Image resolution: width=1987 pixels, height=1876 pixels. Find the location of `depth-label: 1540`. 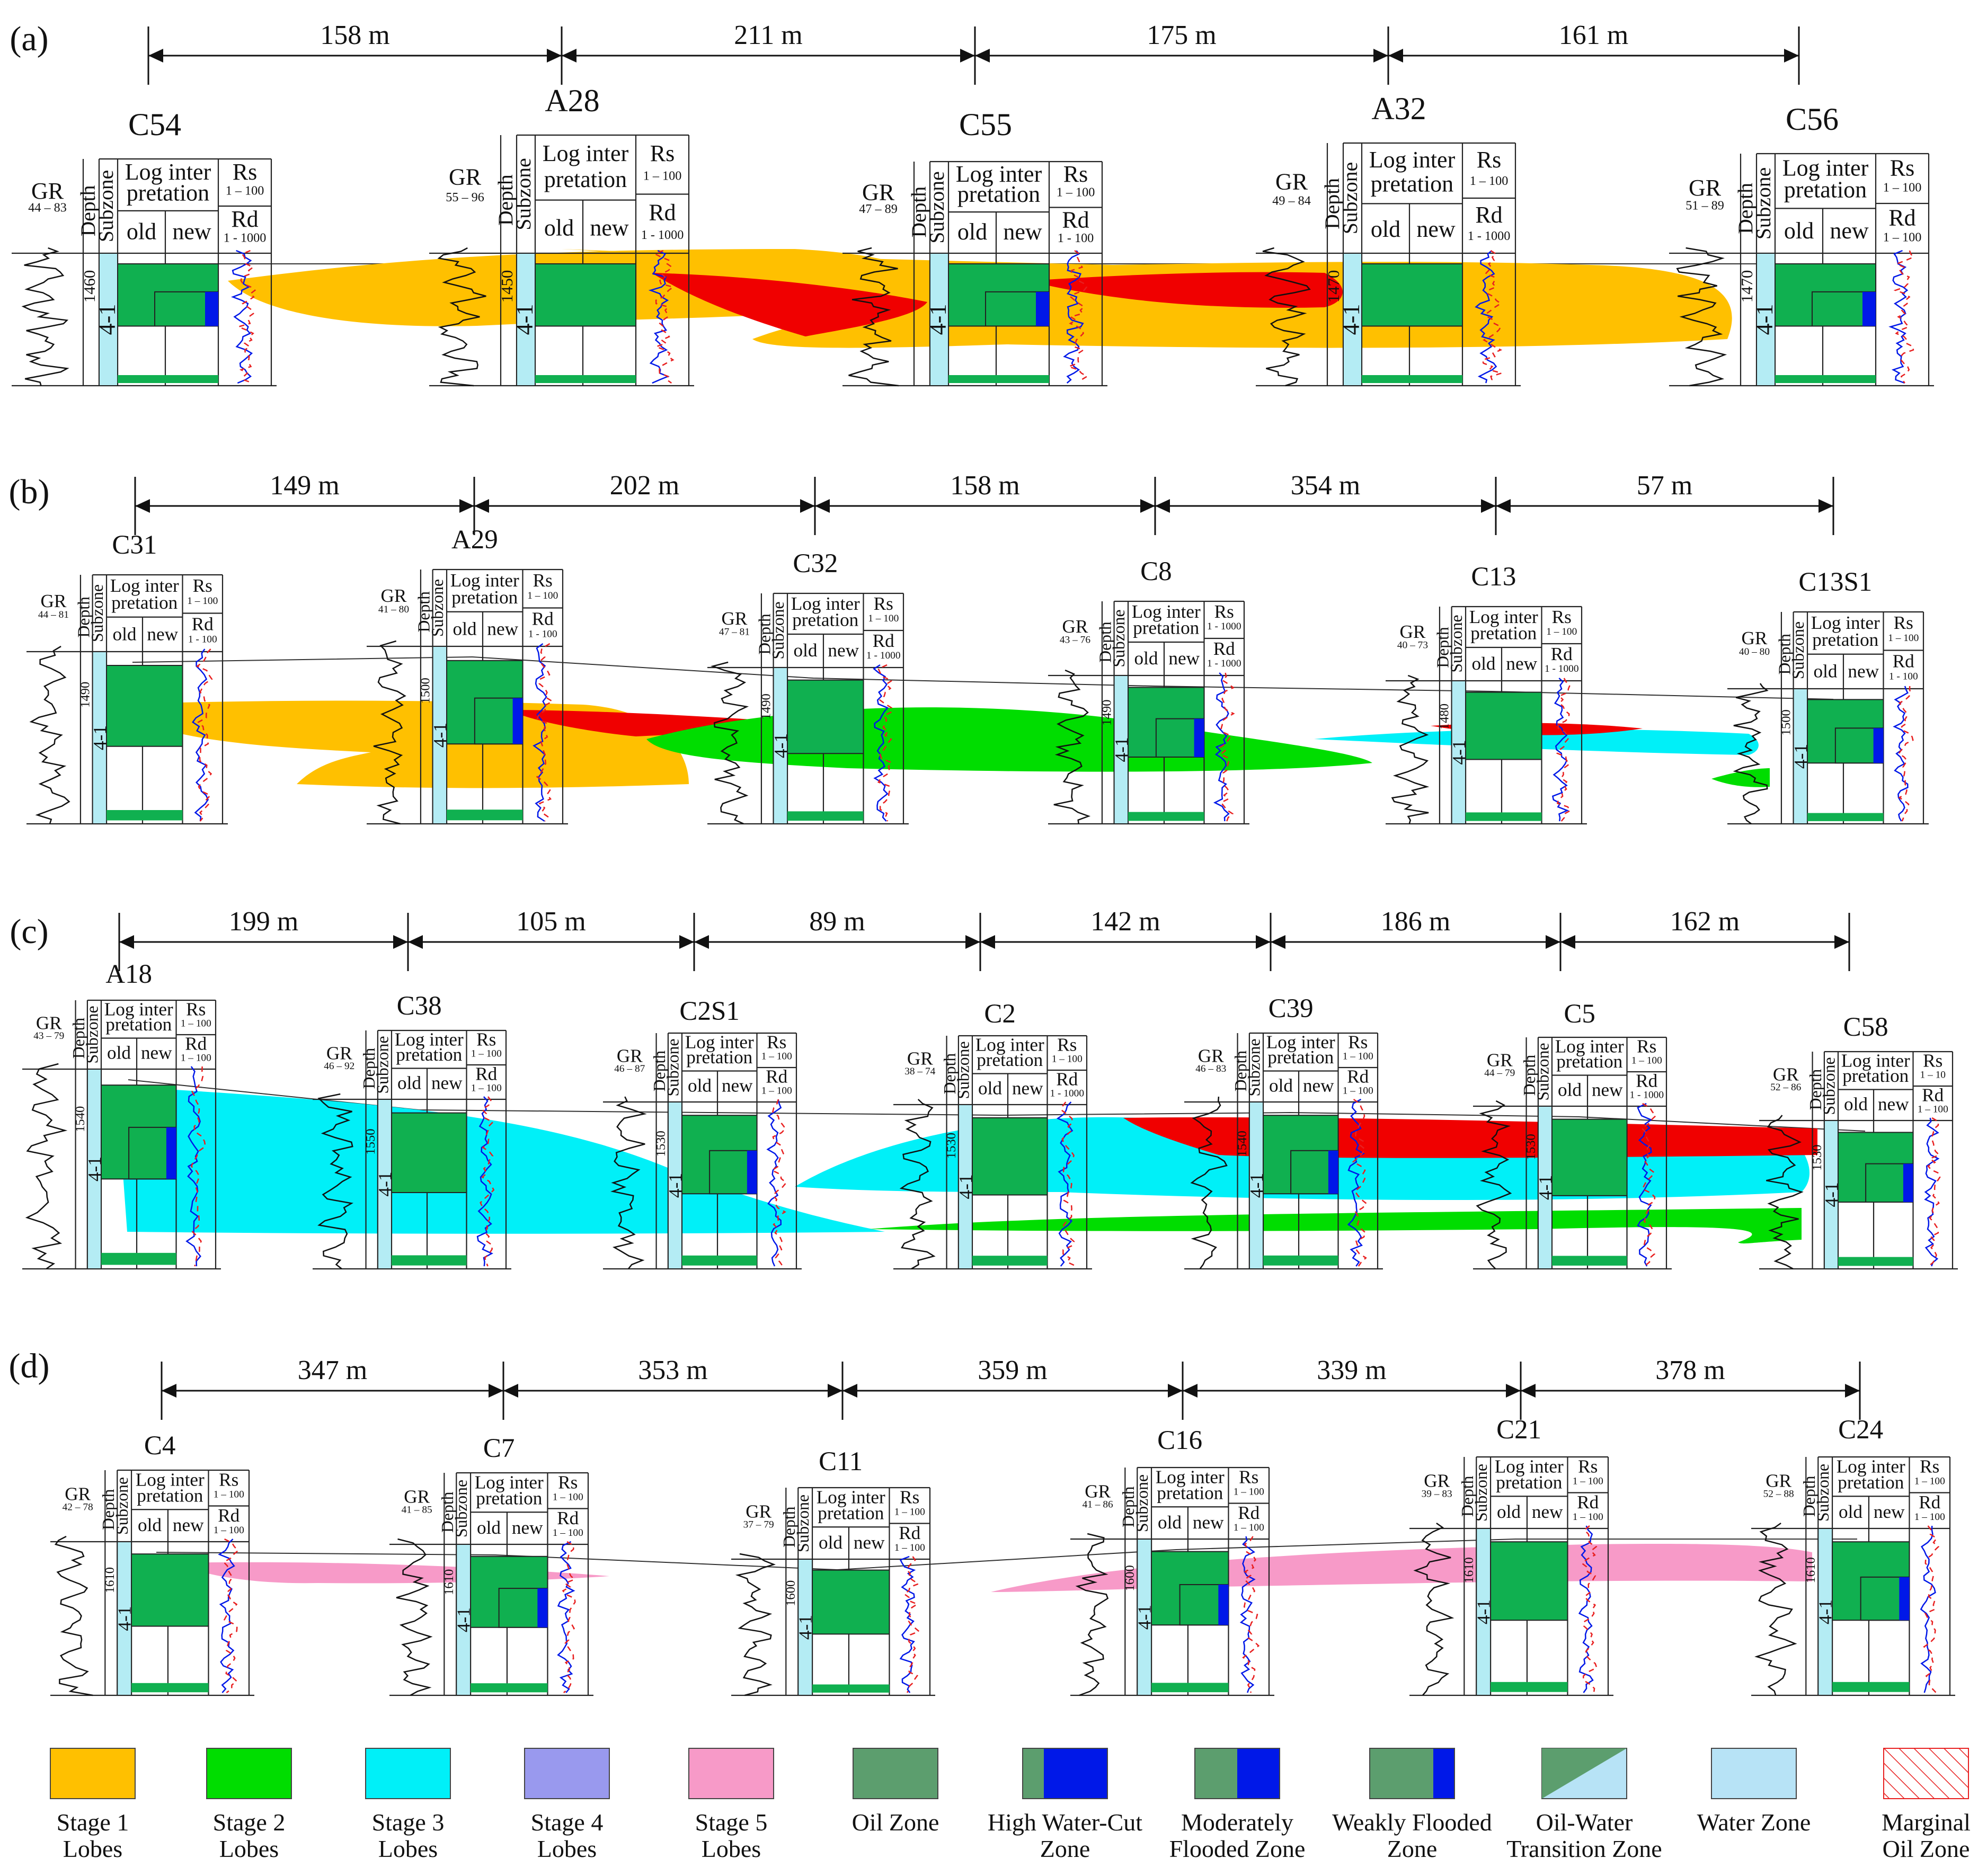

depth-label: 1540 is located at coordinates (80, 1119).